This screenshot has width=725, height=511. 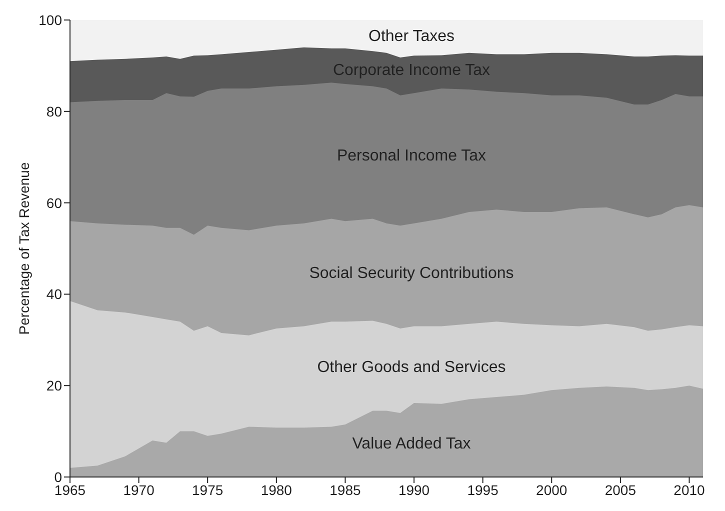 What do you see at coordinates (345, 490) in the screenshot?
I see `x-tick-label: 1985` at bounding box center [345, 490].